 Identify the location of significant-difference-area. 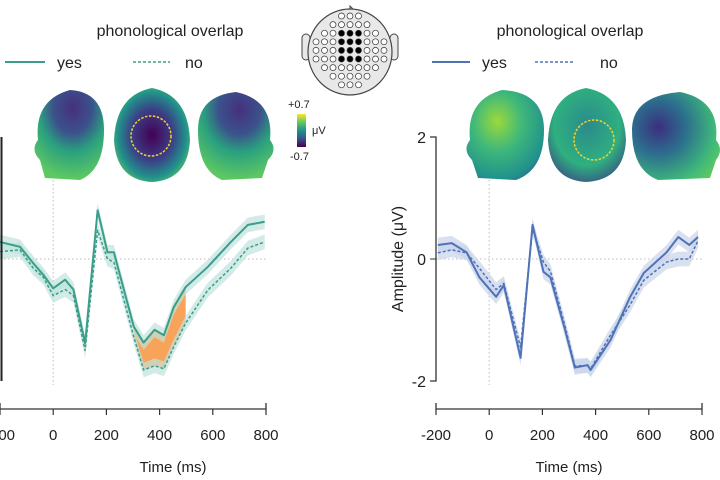
(159, 329).